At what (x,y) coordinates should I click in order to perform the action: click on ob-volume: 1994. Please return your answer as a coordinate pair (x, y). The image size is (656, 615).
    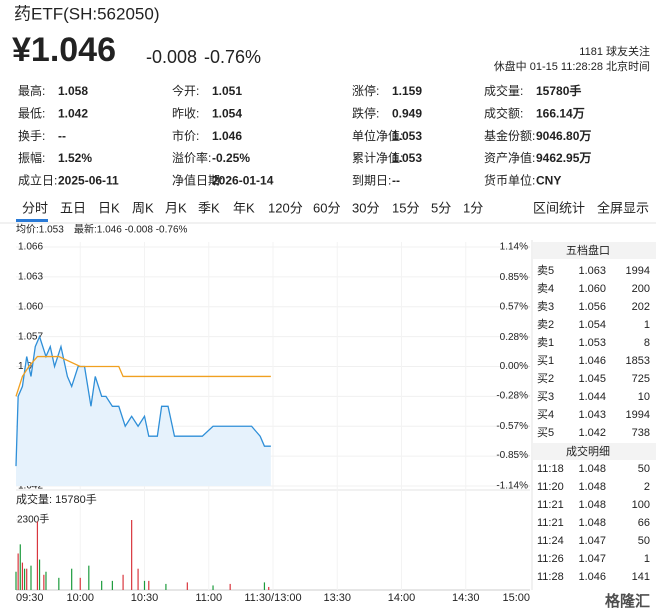
    Looking at the image, I should click on (638, 271).